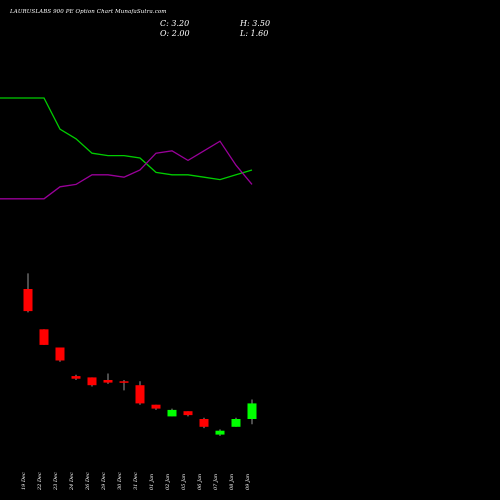 The image size is (500, 500). What do you see at coordinates (216, 482) in the screenshot?
I see `x-tick-label: 07 Jan` at bounding box center [216, 482].